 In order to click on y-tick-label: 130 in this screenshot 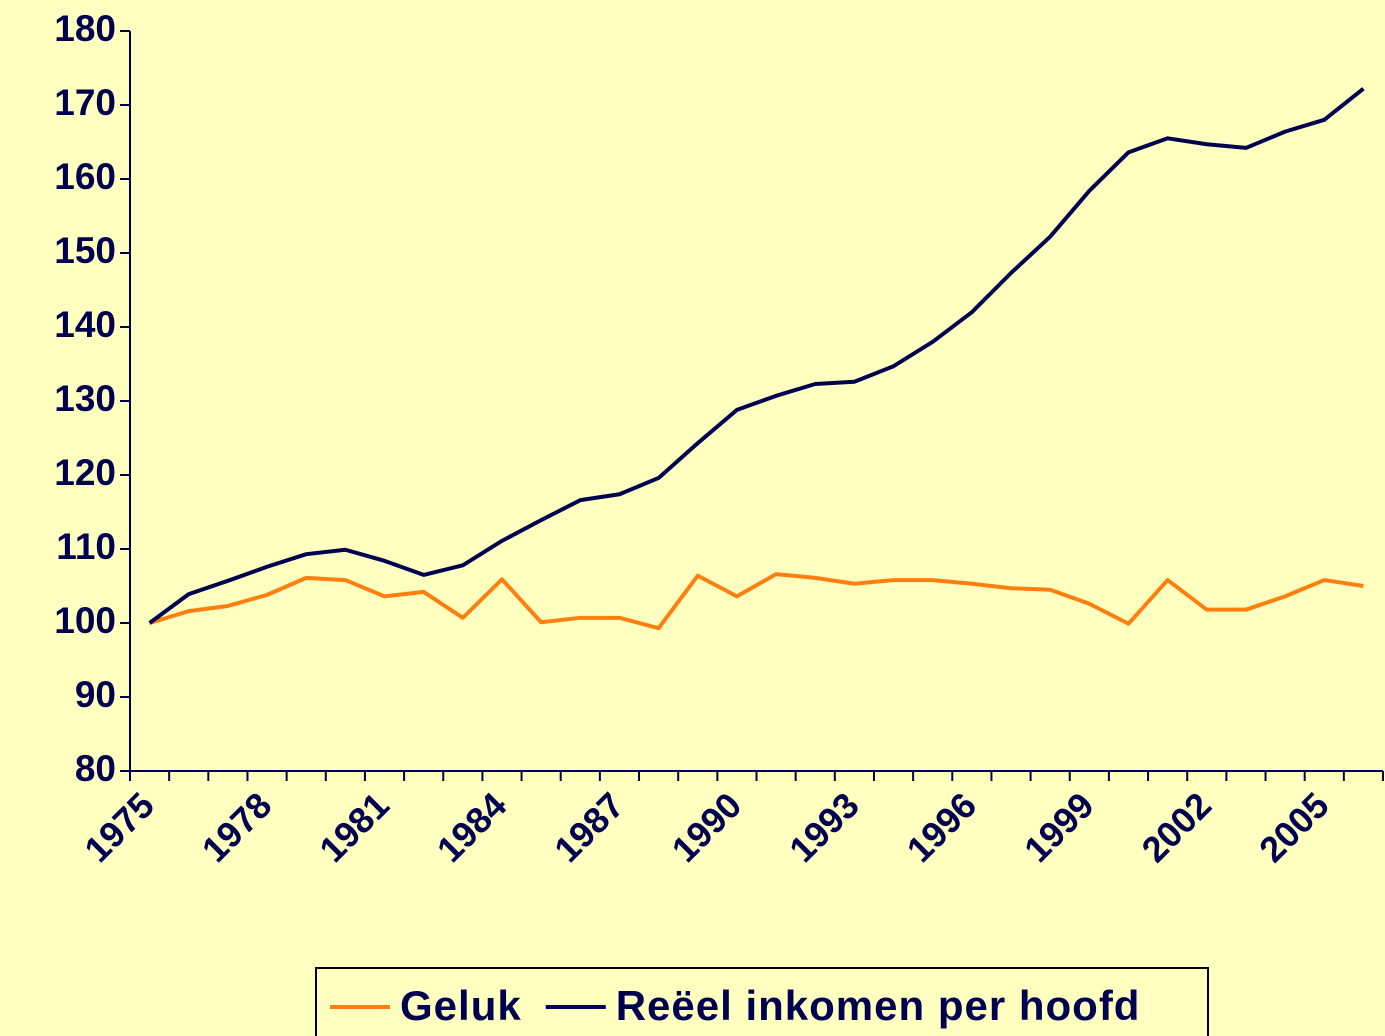, I will do `click(85, 398)`.